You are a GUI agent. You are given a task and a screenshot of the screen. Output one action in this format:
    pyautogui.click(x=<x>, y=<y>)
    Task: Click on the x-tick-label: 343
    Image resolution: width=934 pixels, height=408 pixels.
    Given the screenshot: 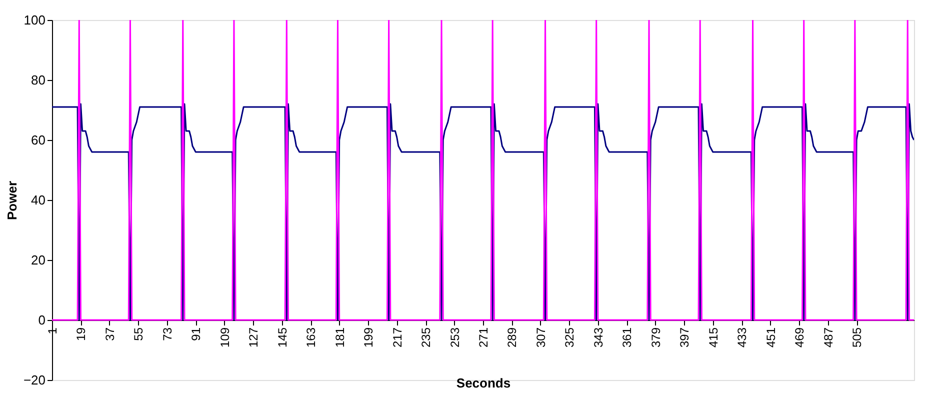 What is the action you would take?
    pyautogui.click(x=598, y=337)
    